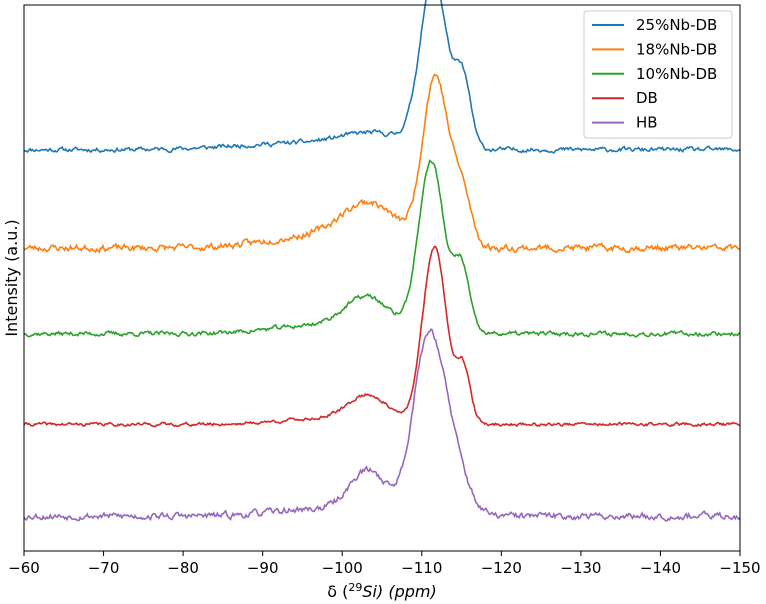  I want to click on legend-box, so click(658, 74).